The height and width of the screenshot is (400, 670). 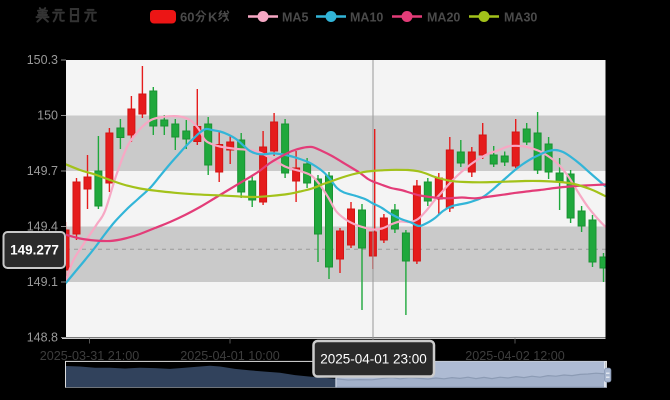 What do you see at coordinates (187, 17) in the screenshot?
I see `svg-text: 60` at bounding box center [187, 17].